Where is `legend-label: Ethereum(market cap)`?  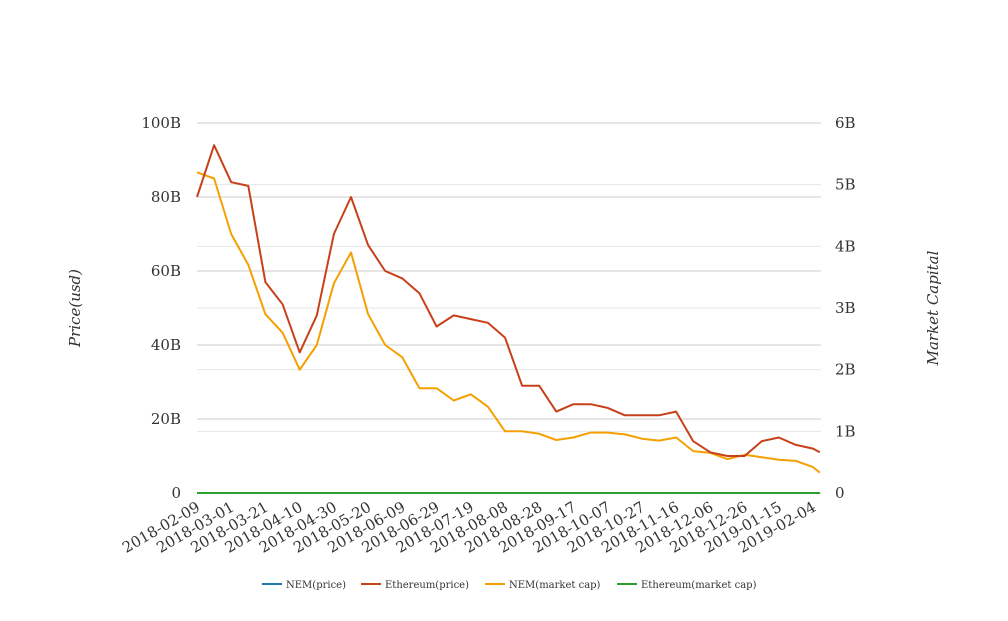
legend-label: Ethereum(market cap) is located at coordinates (699, 585).